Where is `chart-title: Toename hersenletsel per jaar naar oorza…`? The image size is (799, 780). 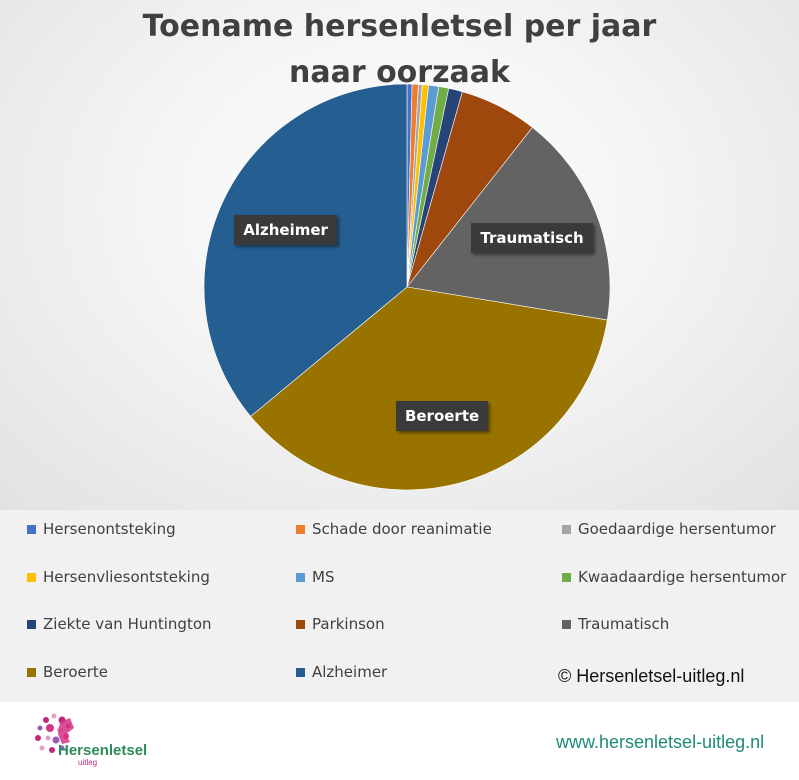 chart-title: Toename hersenletsel per jaar naar oorza… is located at coordinates (399, 49).